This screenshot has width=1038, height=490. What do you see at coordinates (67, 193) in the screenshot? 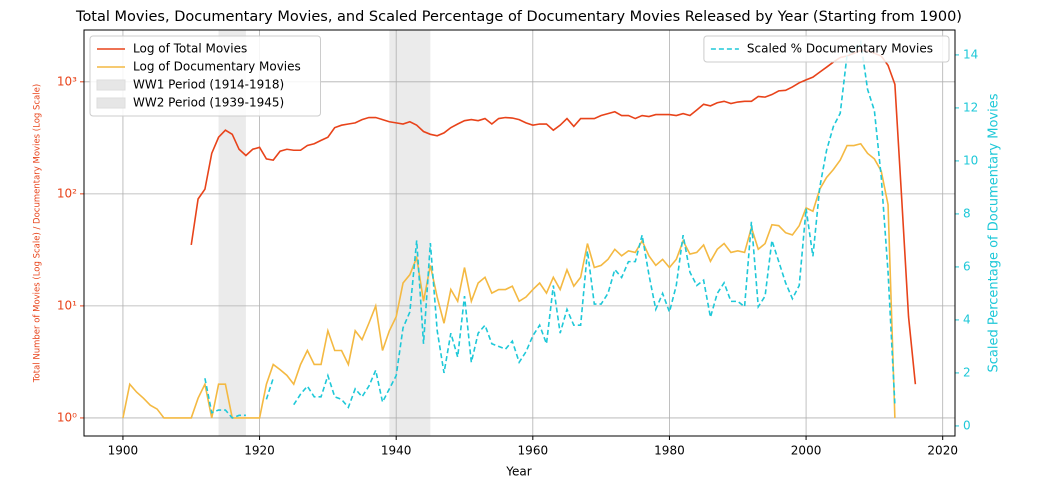
I see `y-tick-label: 10²` at bounding box center [67, 193].